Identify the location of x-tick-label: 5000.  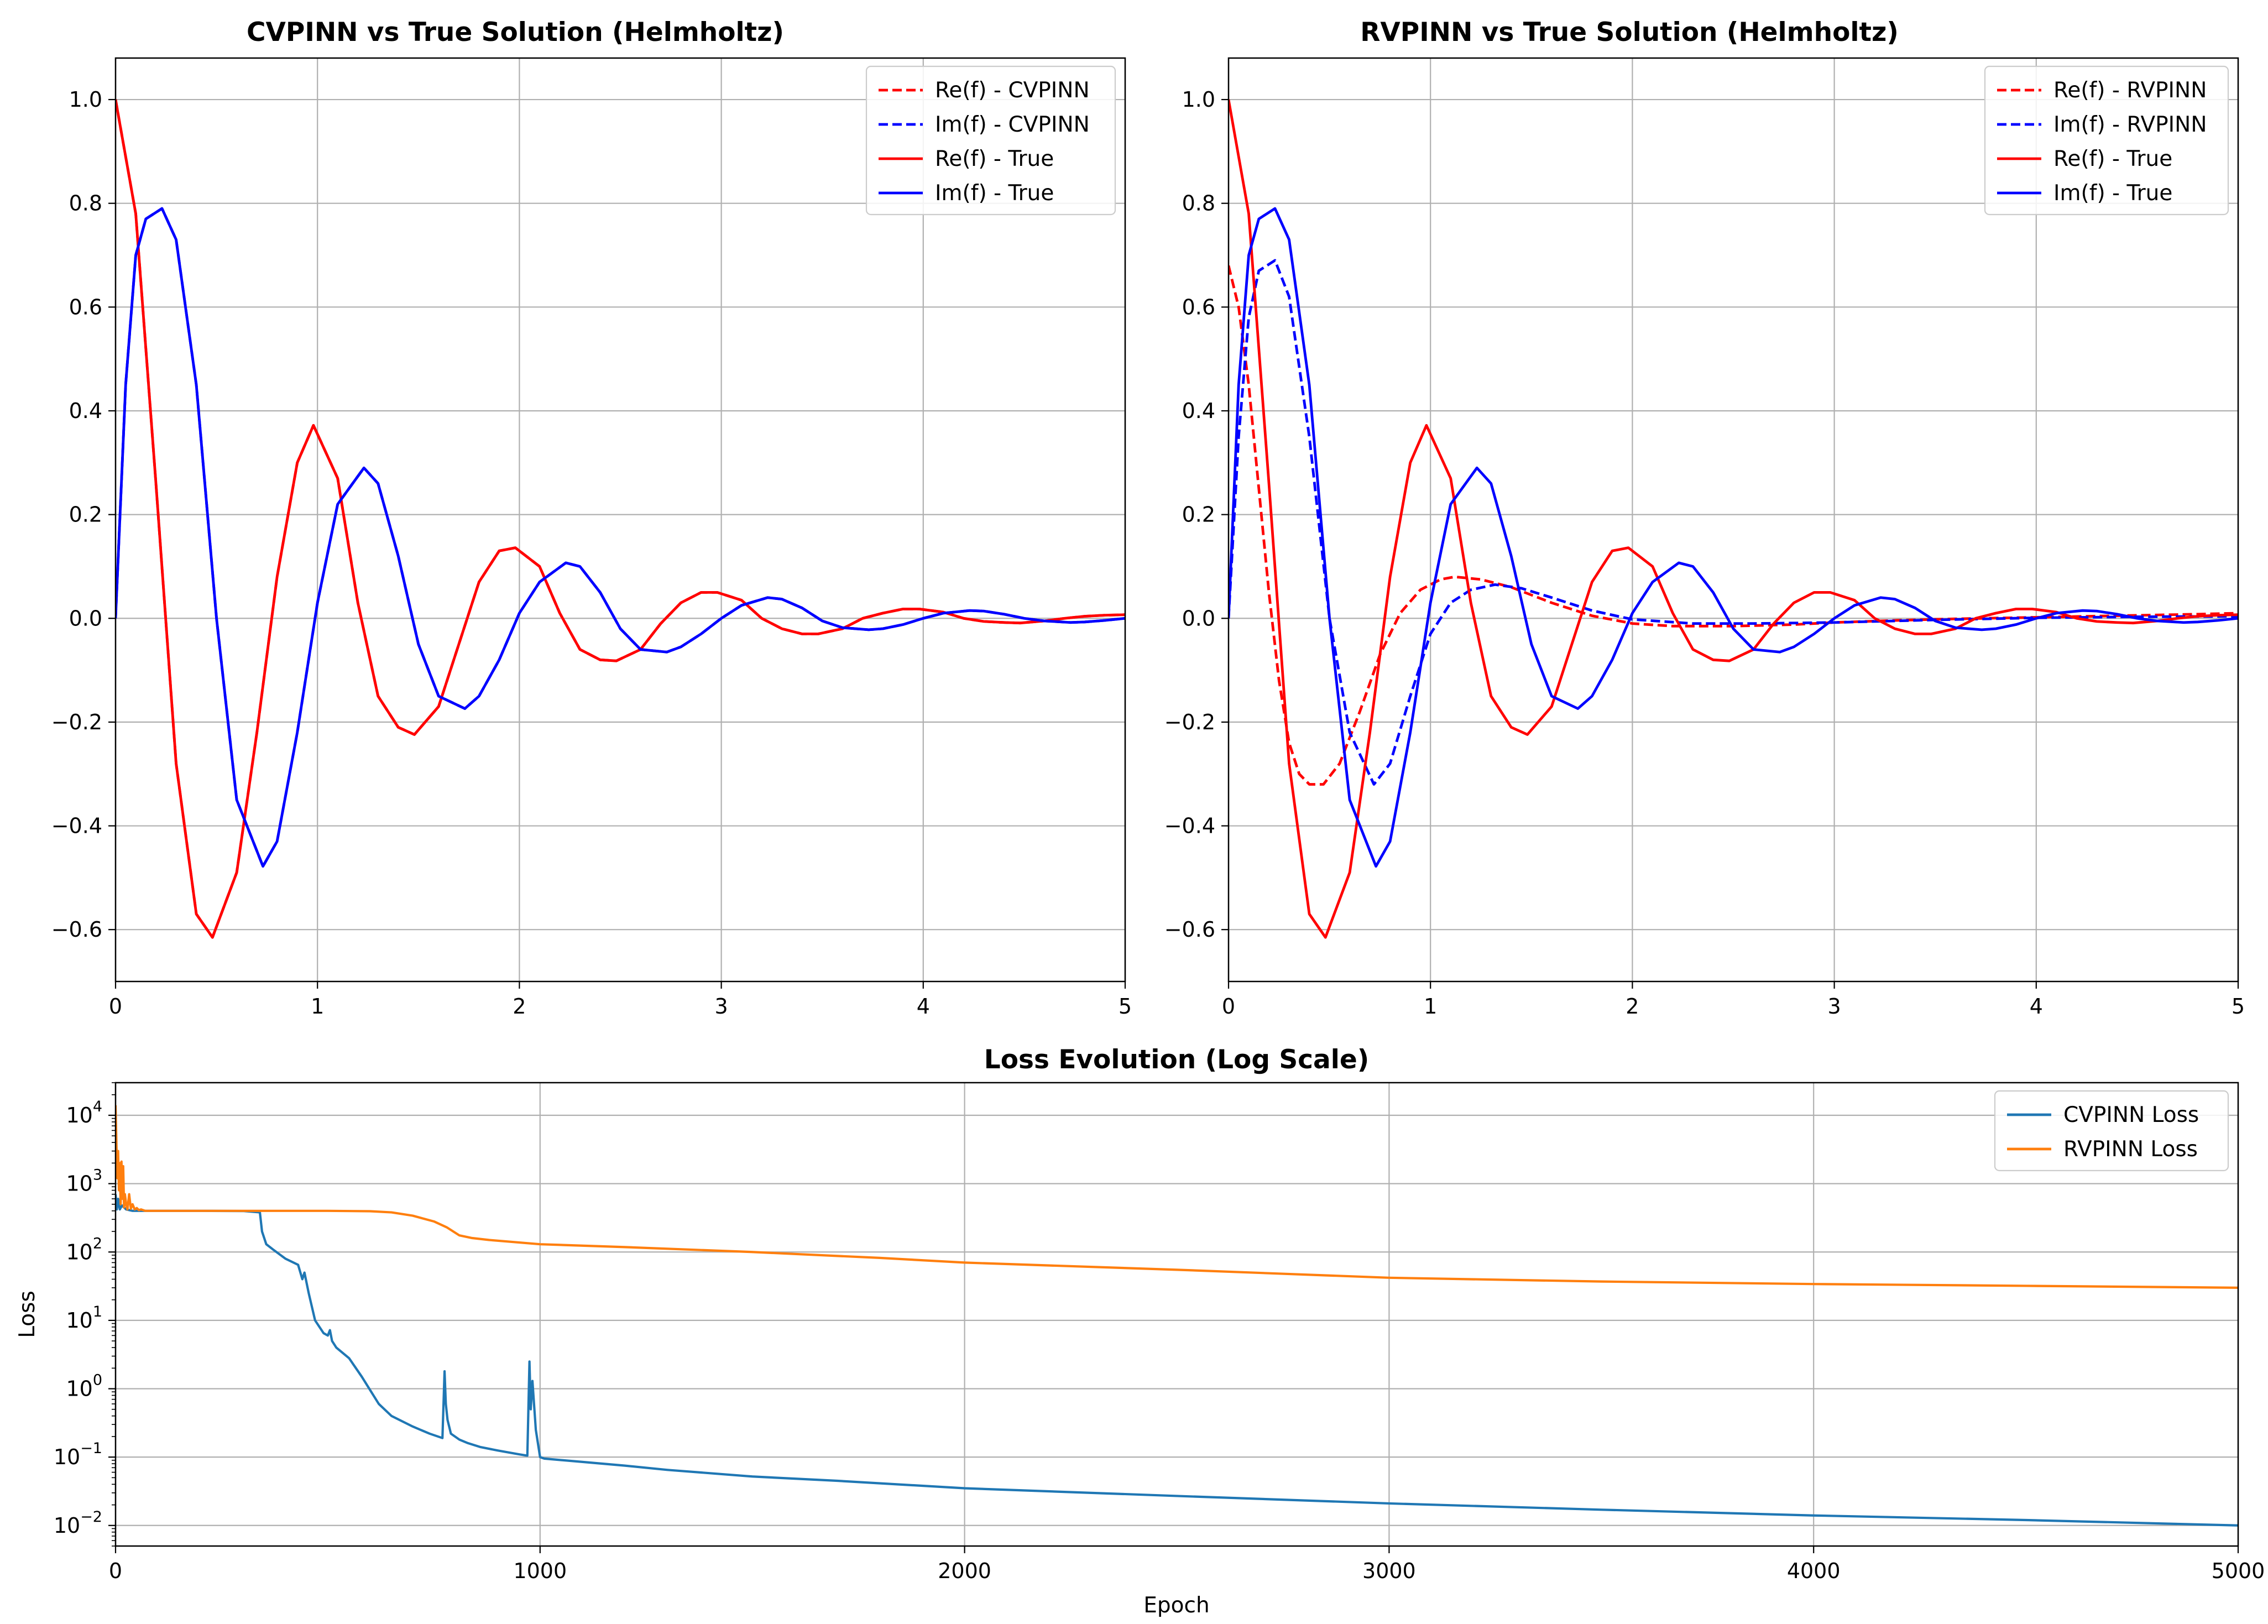
(2238, 1571).